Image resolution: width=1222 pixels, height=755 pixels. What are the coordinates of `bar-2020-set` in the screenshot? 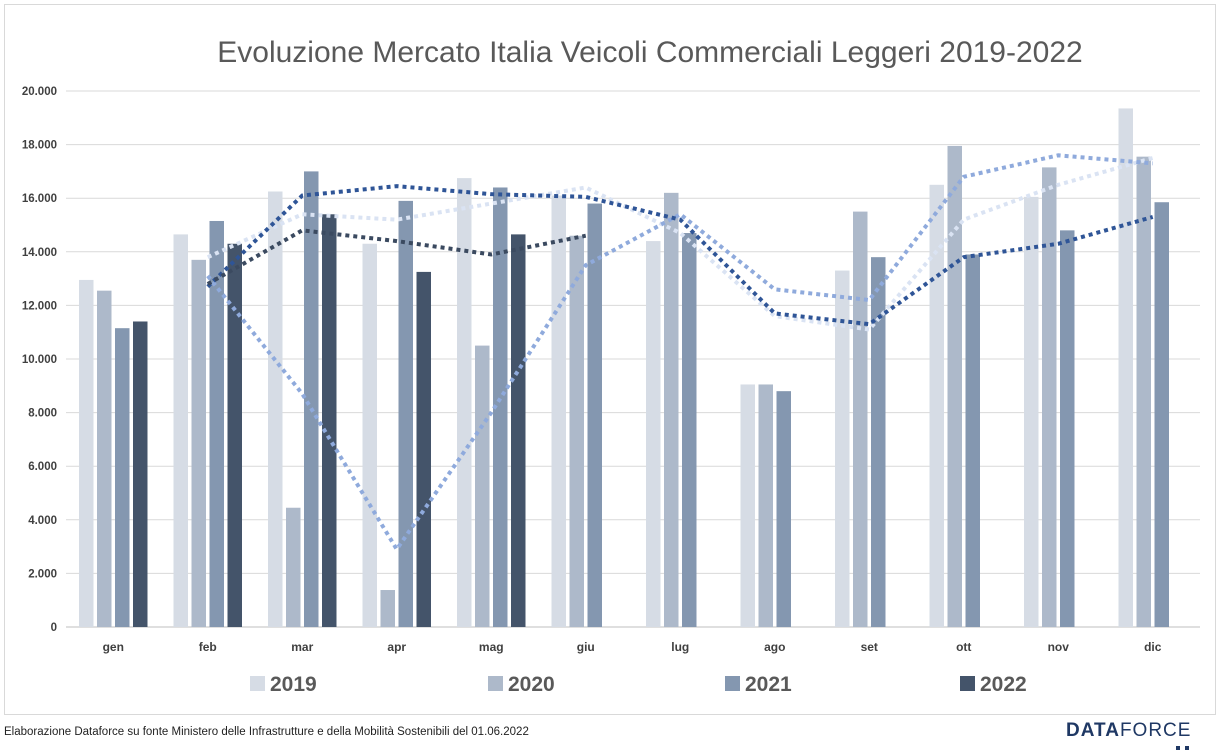 It's located at (860, 419).